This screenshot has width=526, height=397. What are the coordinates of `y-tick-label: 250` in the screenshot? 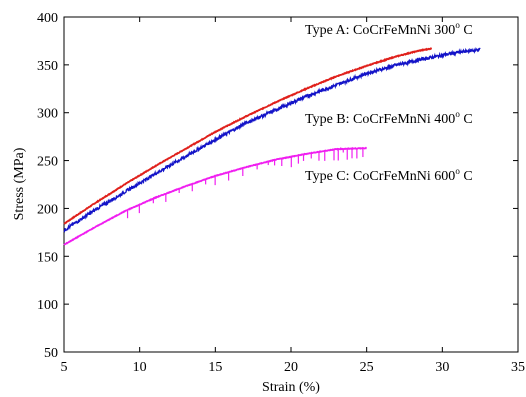 It's located at (47, 162).